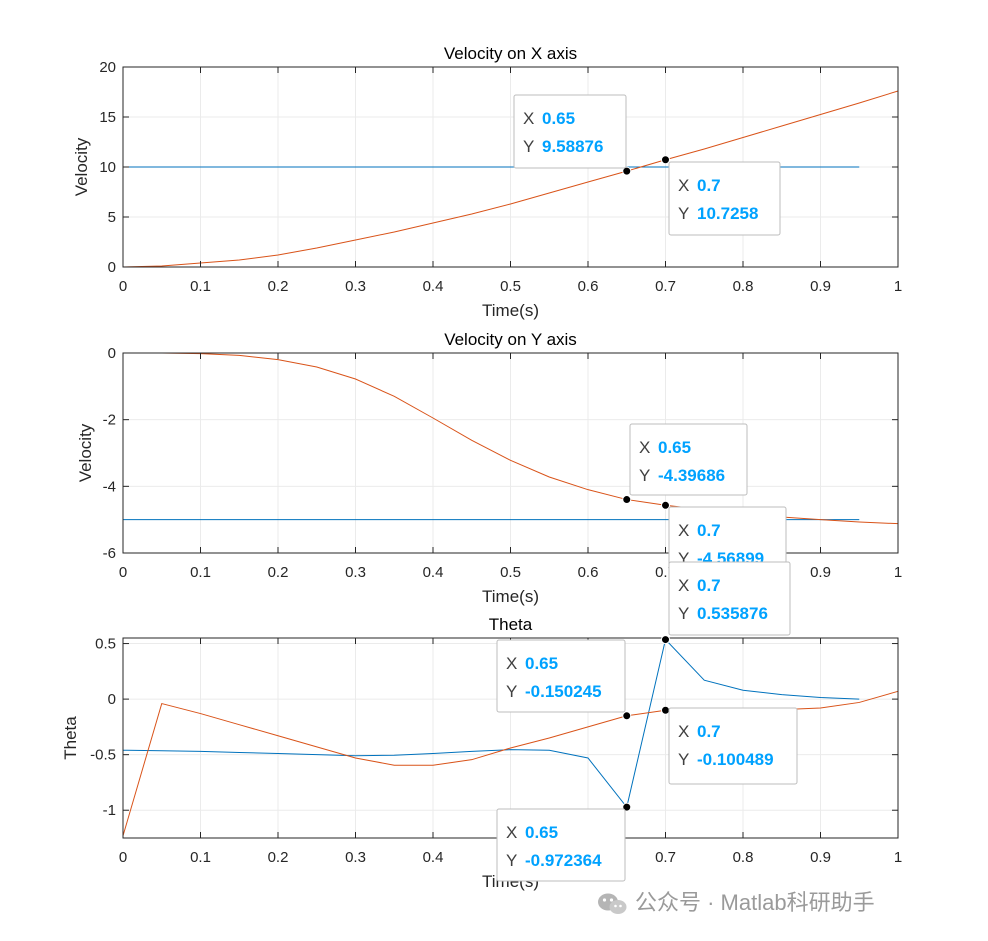  I want to click on y-tick-label: -2, so click(109, 420).